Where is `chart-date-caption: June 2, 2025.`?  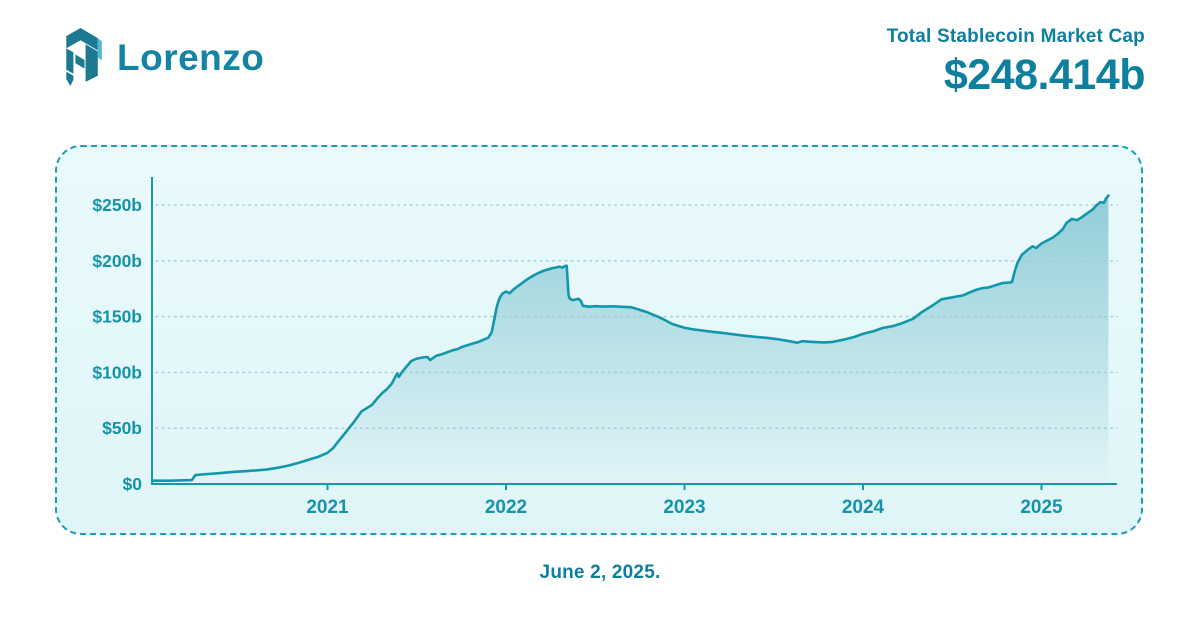 chart-date-caption: June 2, 2025. is located at coordinates (600, 572).